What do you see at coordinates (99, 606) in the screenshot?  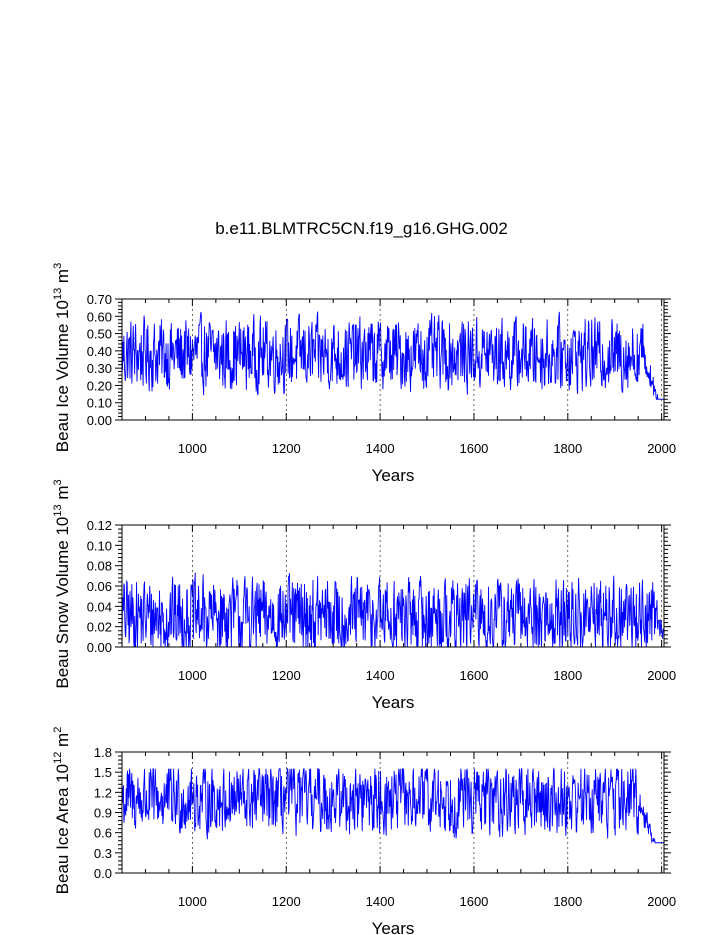 I see `y-tick-label: 0.04` at bounding box center [99, 606].